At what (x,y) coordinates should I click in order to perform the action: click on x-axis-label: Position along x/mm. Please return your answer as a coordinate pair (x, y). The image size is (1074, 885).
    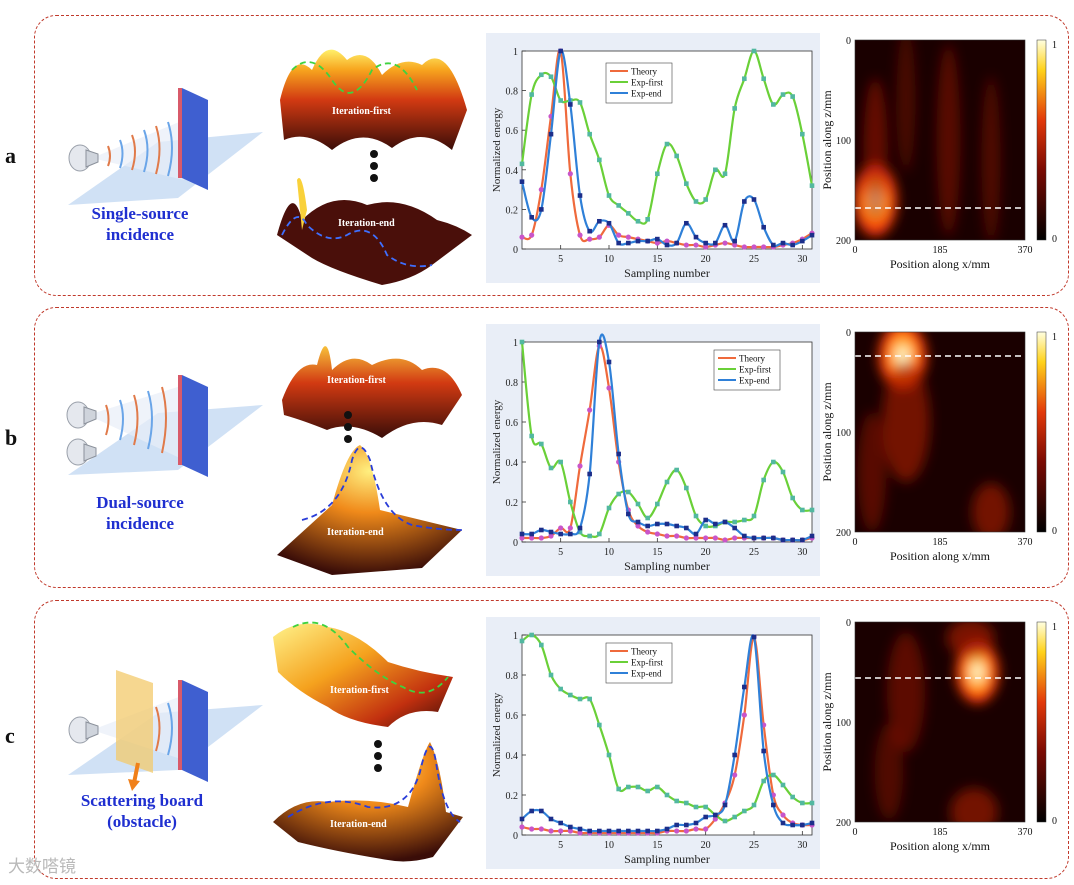
    Looking at the image, I should click on (940, 846).